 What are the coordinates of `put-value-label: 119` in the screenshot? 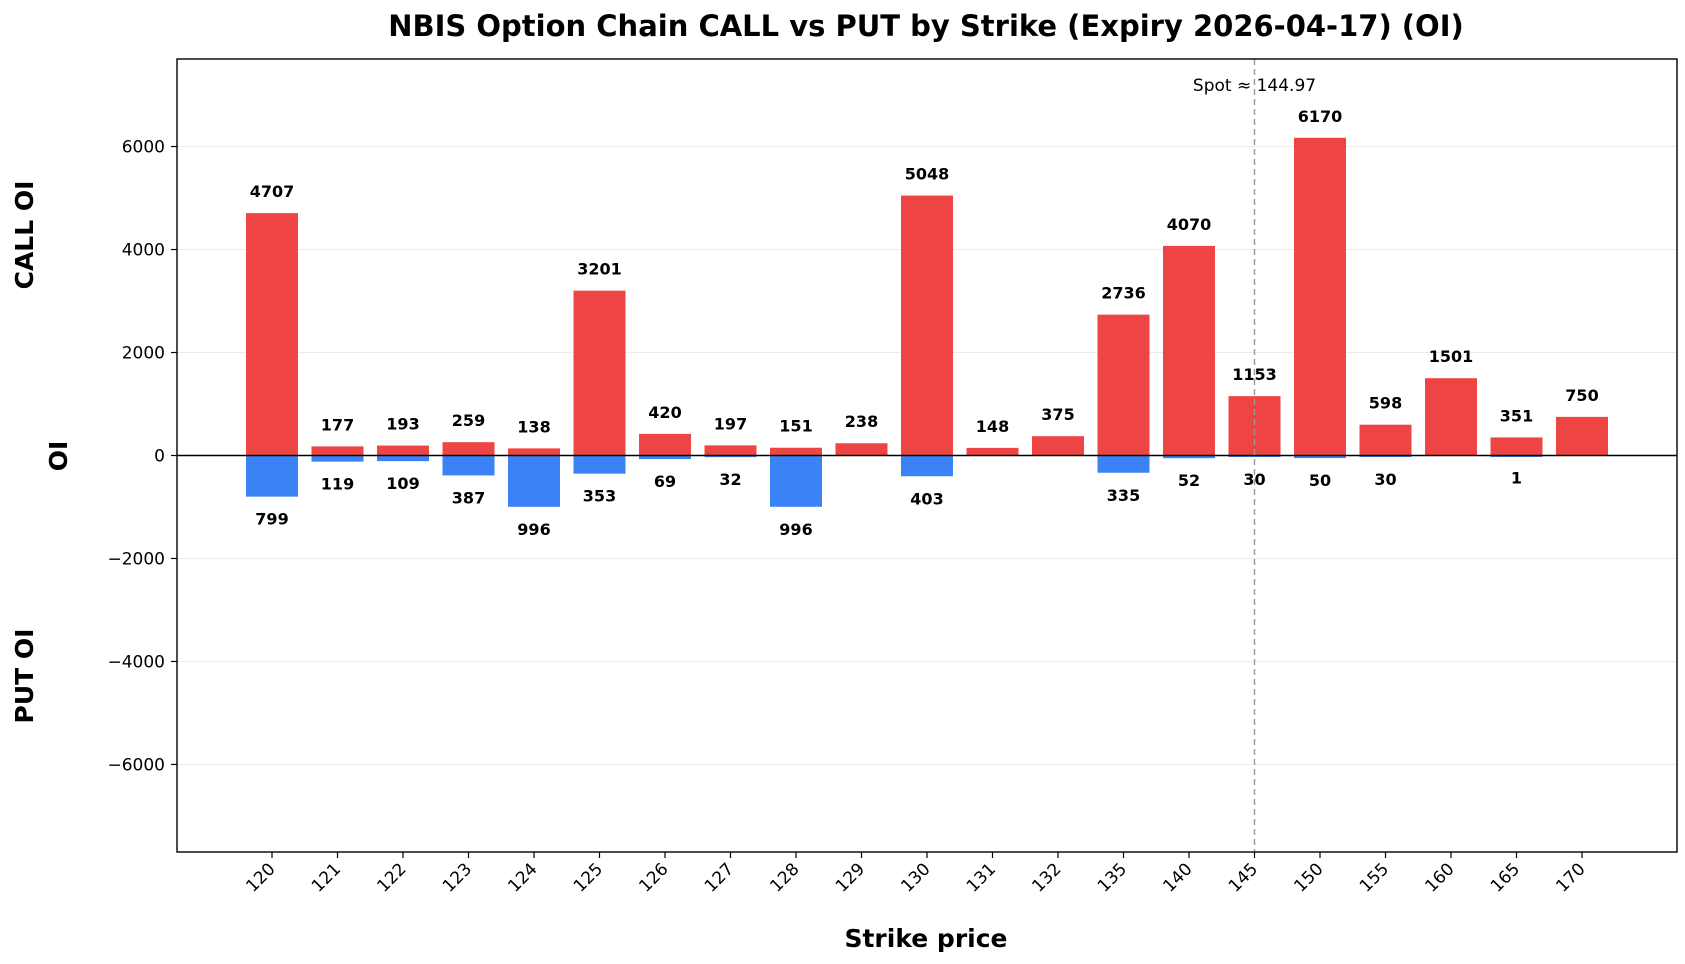 It's located at (337, 484).